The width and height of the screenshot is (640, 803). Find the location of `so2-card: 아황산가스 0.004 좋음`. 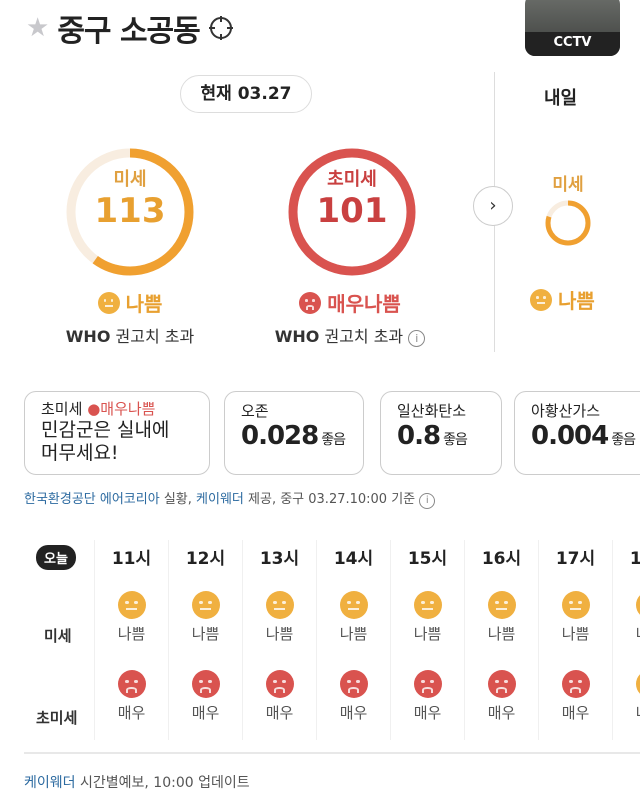

so2-card: 아황산가스 0.004 좋음 is located at coordinates (577, 433).